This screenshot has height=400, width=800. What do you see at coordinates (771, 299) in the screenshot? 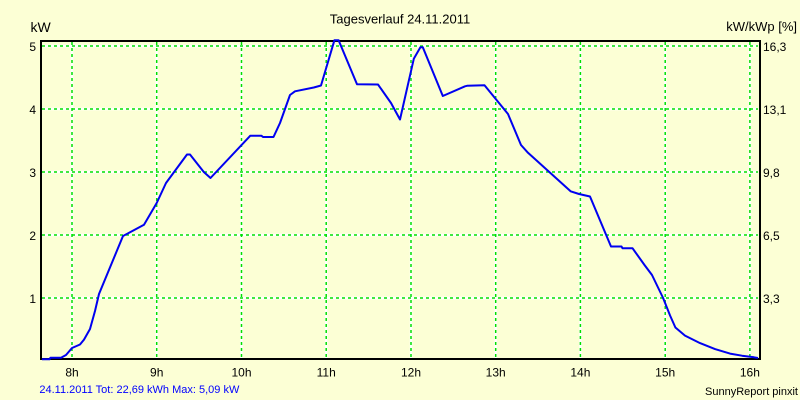
I see `svg-text: 3,3` at bounding box center [771, 299].